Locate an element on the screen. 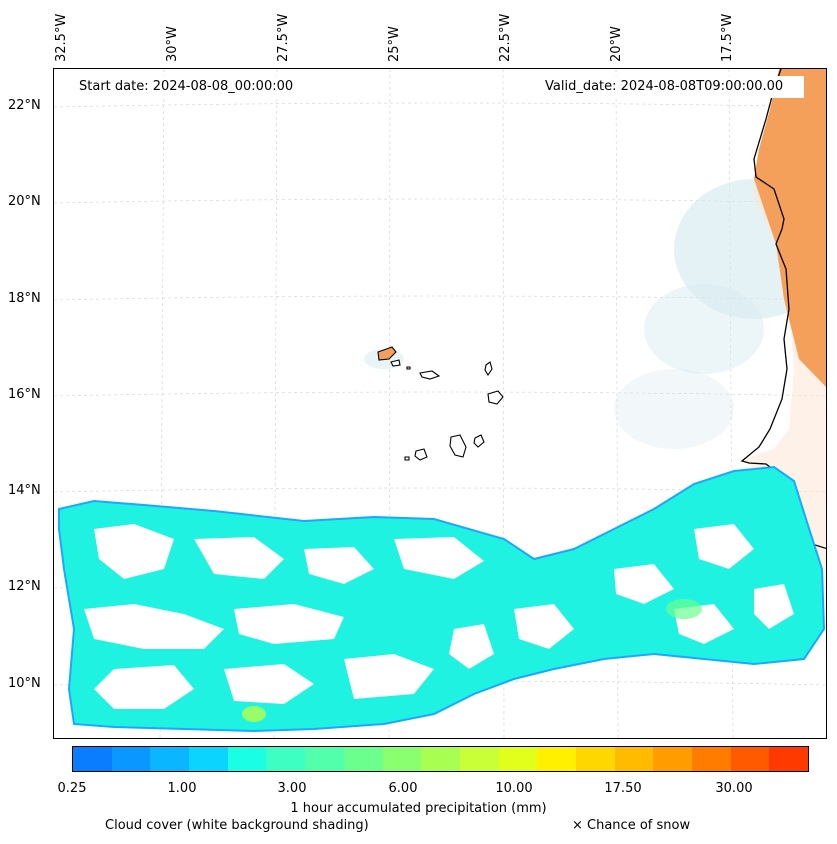 The image size is (837, 844). island-sao-nicolau is located at coordinates (430, 375).